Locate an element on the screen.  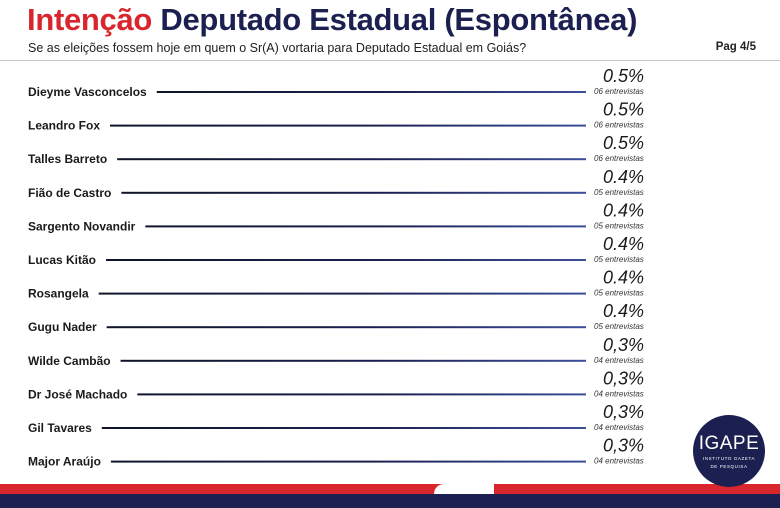
title-highlight: Intenção is located at coordinates (90, 19).